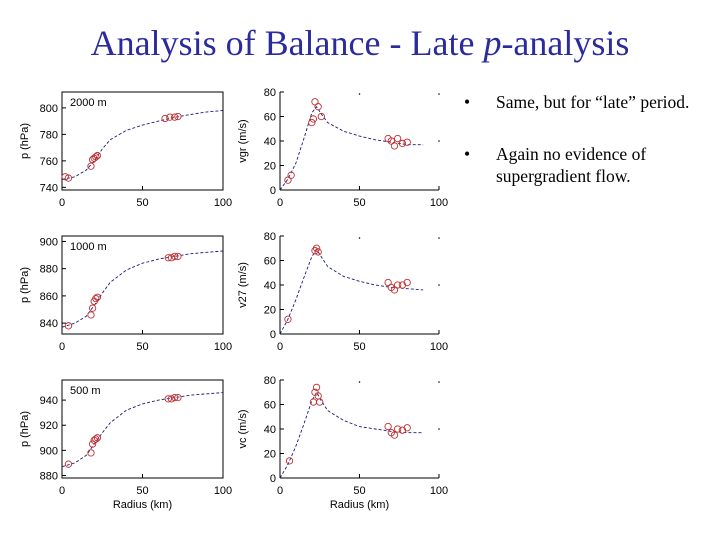  I want to click on x-axis-label: Radius (km), so click(142, 505).